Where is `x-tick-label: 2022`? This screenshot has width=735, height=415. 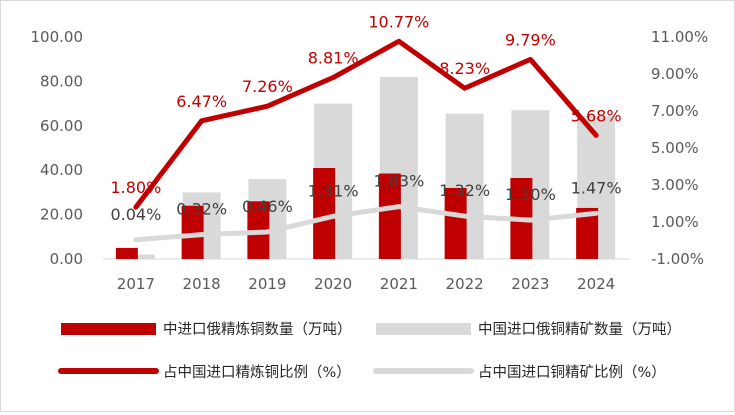
x-tick-label: 2022 is located at coordinates (465, 284).